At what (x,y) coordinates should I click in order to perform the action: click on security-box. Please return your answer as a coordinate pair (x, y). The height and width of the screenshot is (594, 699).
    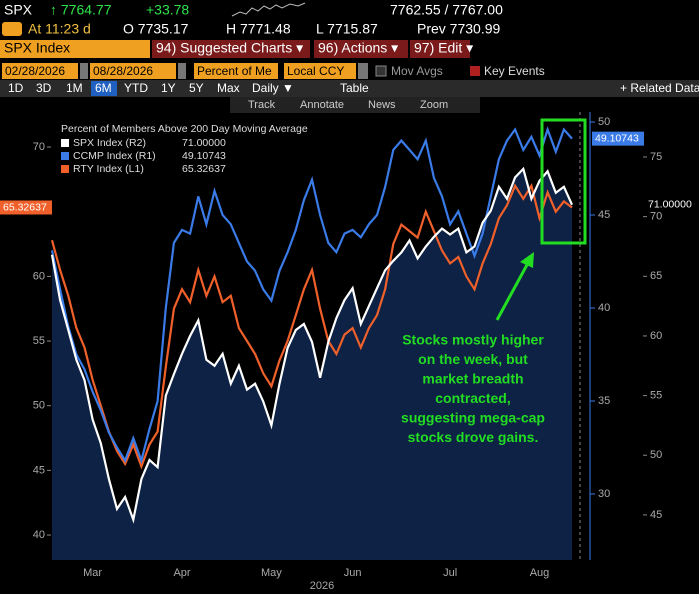
    Looking at the image, I should click on (75, 49).